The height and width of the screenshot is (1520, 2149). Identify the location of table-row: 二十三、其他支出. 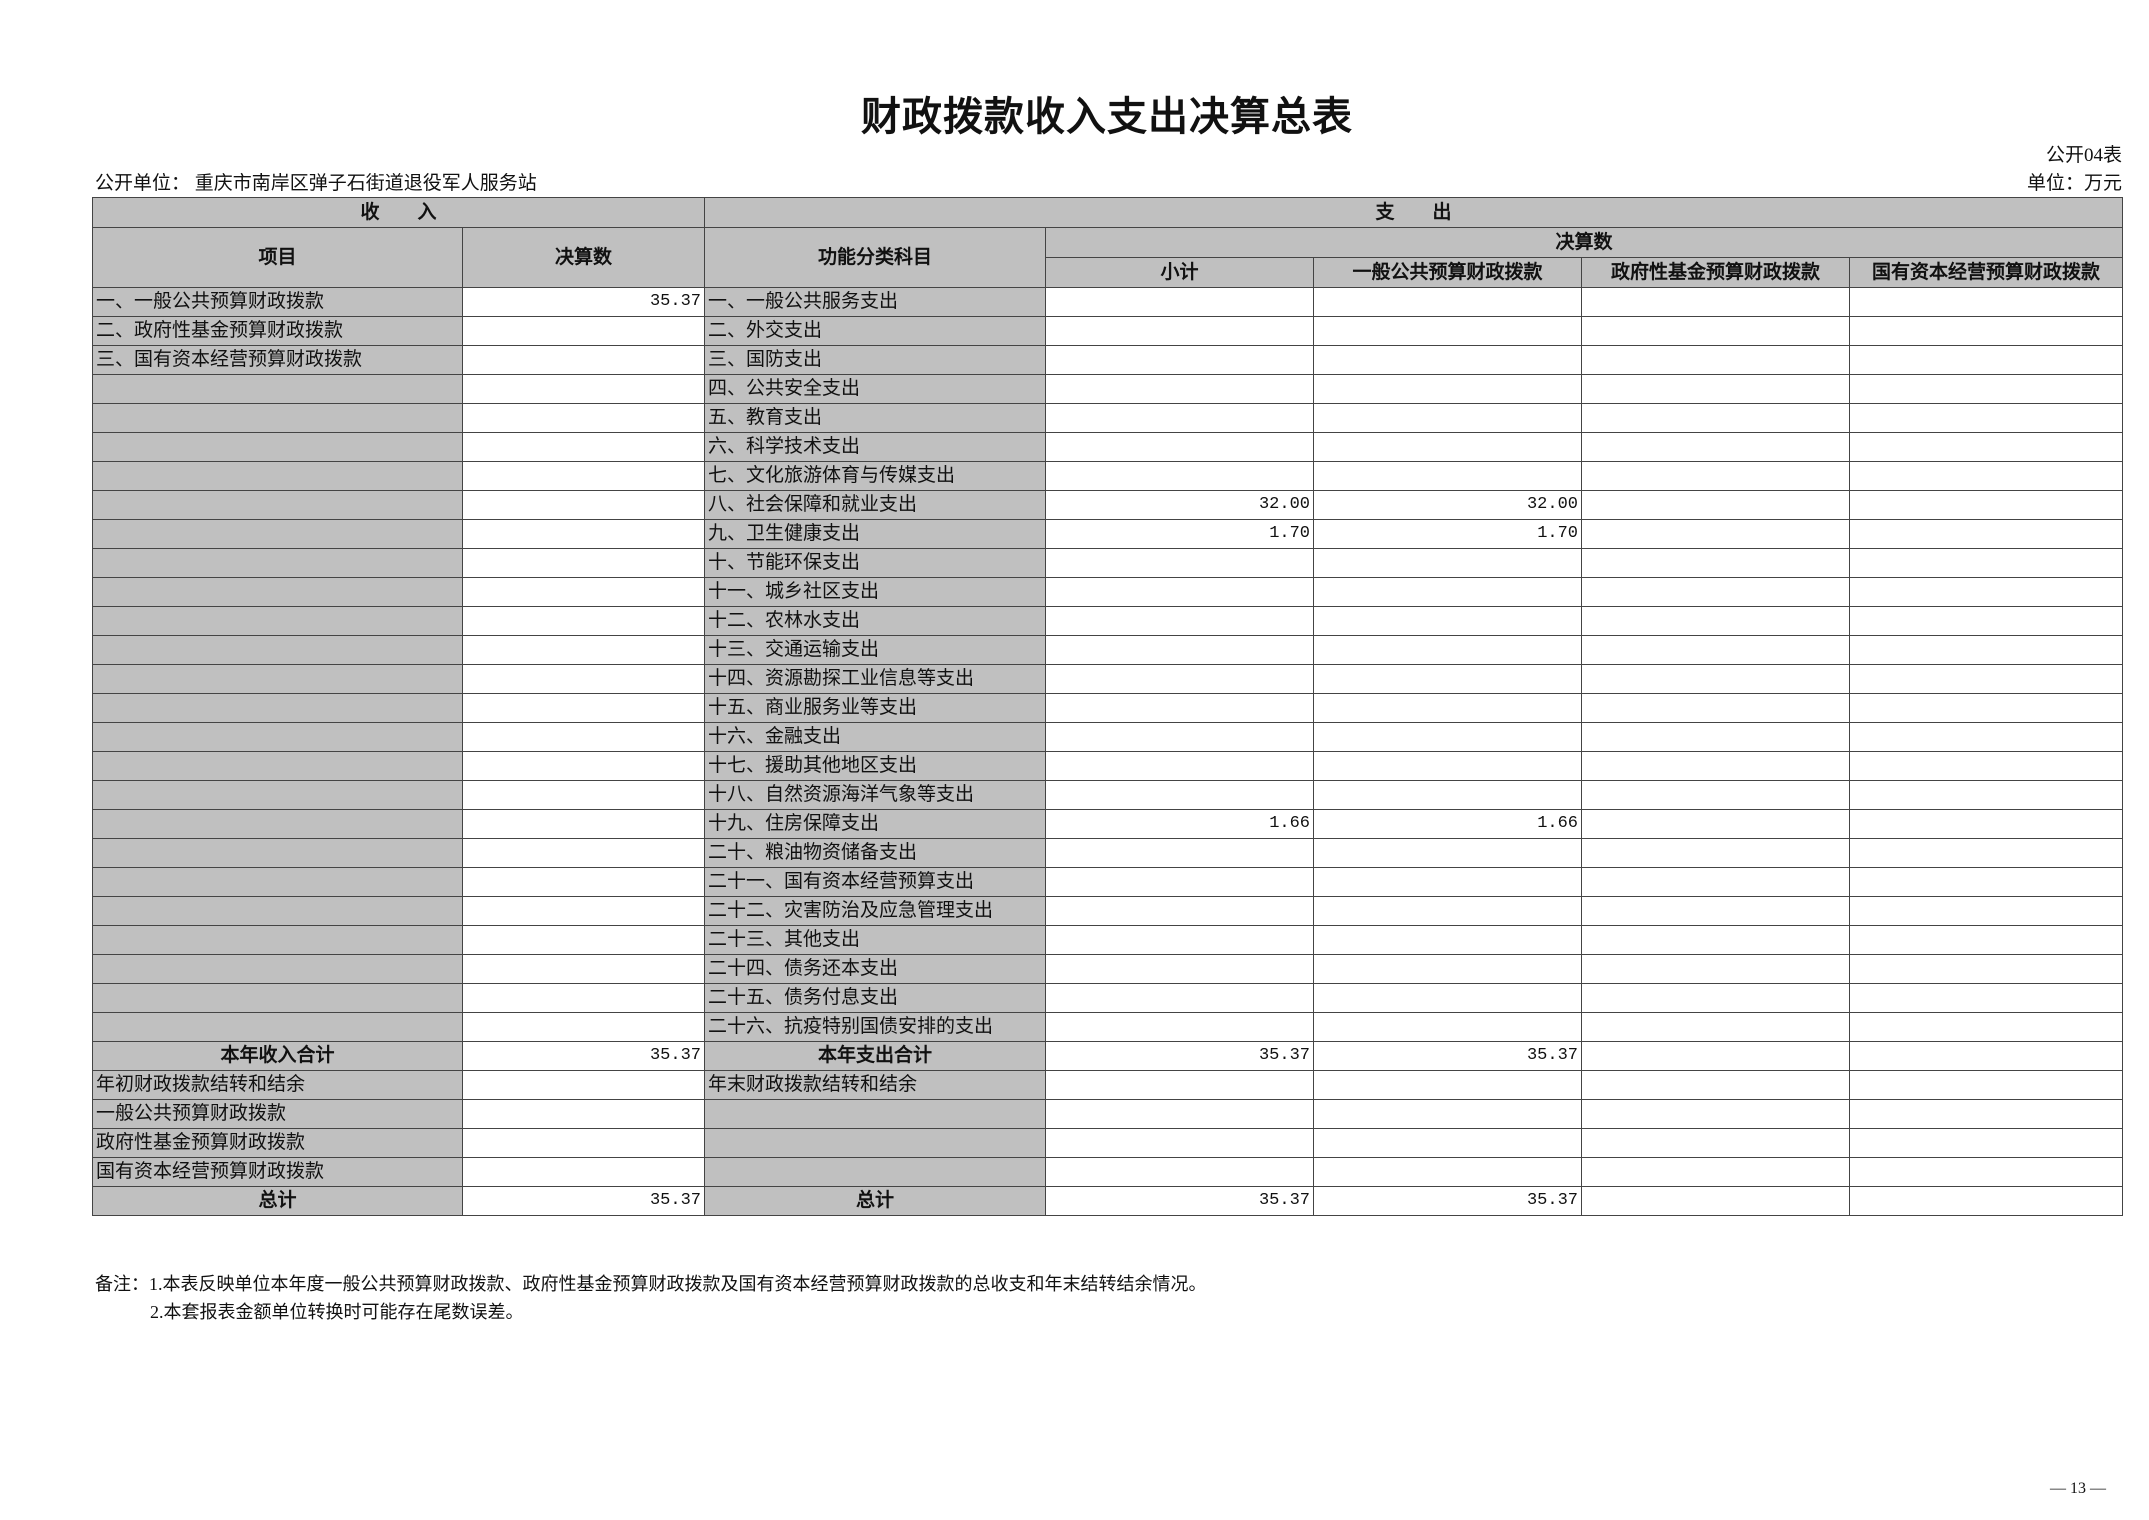
(1107, 940).